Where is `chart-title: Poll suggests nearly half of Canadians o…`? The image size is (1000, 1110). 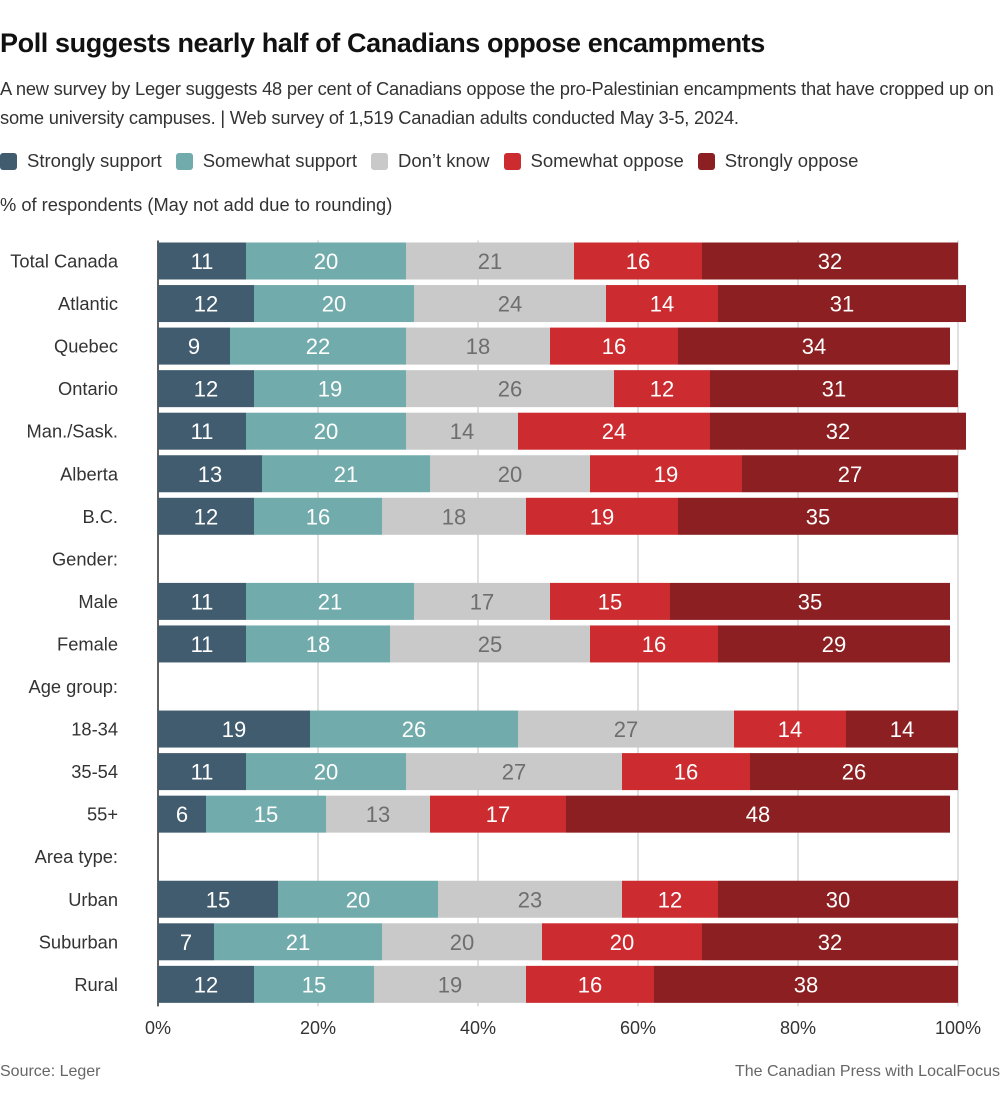
chart-title: Poll suggests nearly half of Canadians o… is located at coordinates (382, 43).